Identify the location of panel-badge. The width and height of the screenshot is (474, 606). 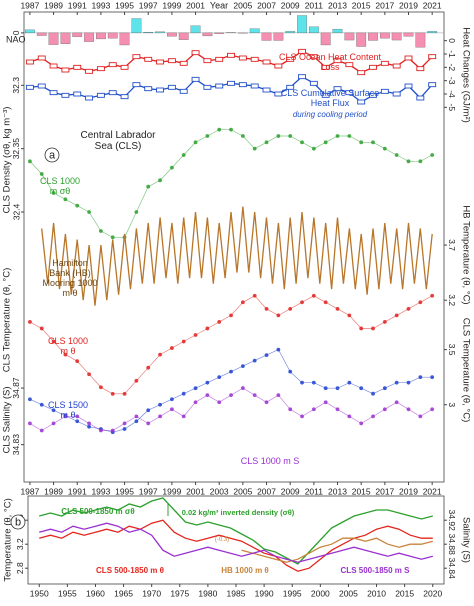
(18, 522).